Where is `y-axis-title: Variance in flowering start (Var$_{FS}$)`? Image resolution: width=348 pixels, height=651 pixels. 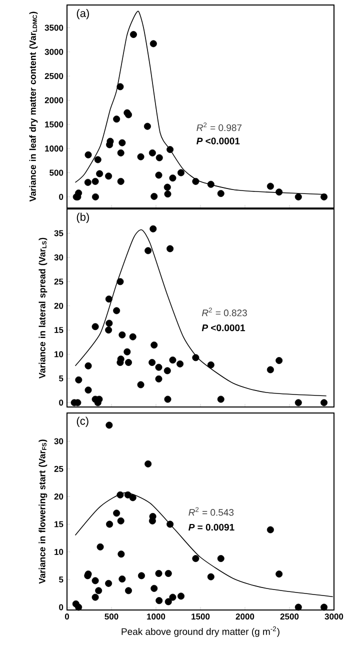
y-axis-title: Variance in flowering start (Var$_{FS}$) is located at coordinates (43, 512).